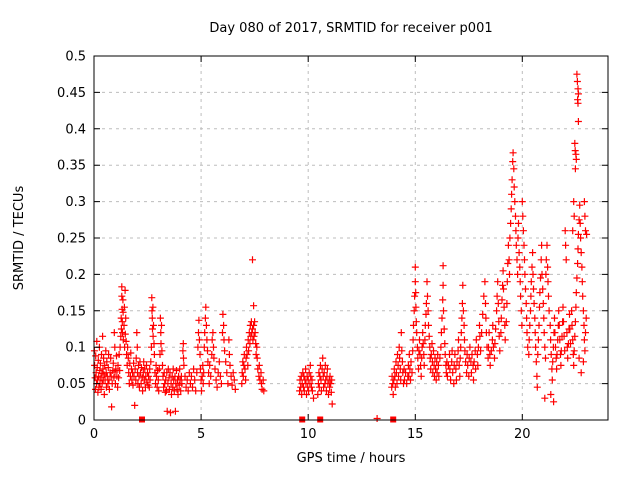 This screenshot has height=480, width=640. Describe the element at coordinates (75, 275) in the screenshot. I see `svg-text: 0.2` at that location.